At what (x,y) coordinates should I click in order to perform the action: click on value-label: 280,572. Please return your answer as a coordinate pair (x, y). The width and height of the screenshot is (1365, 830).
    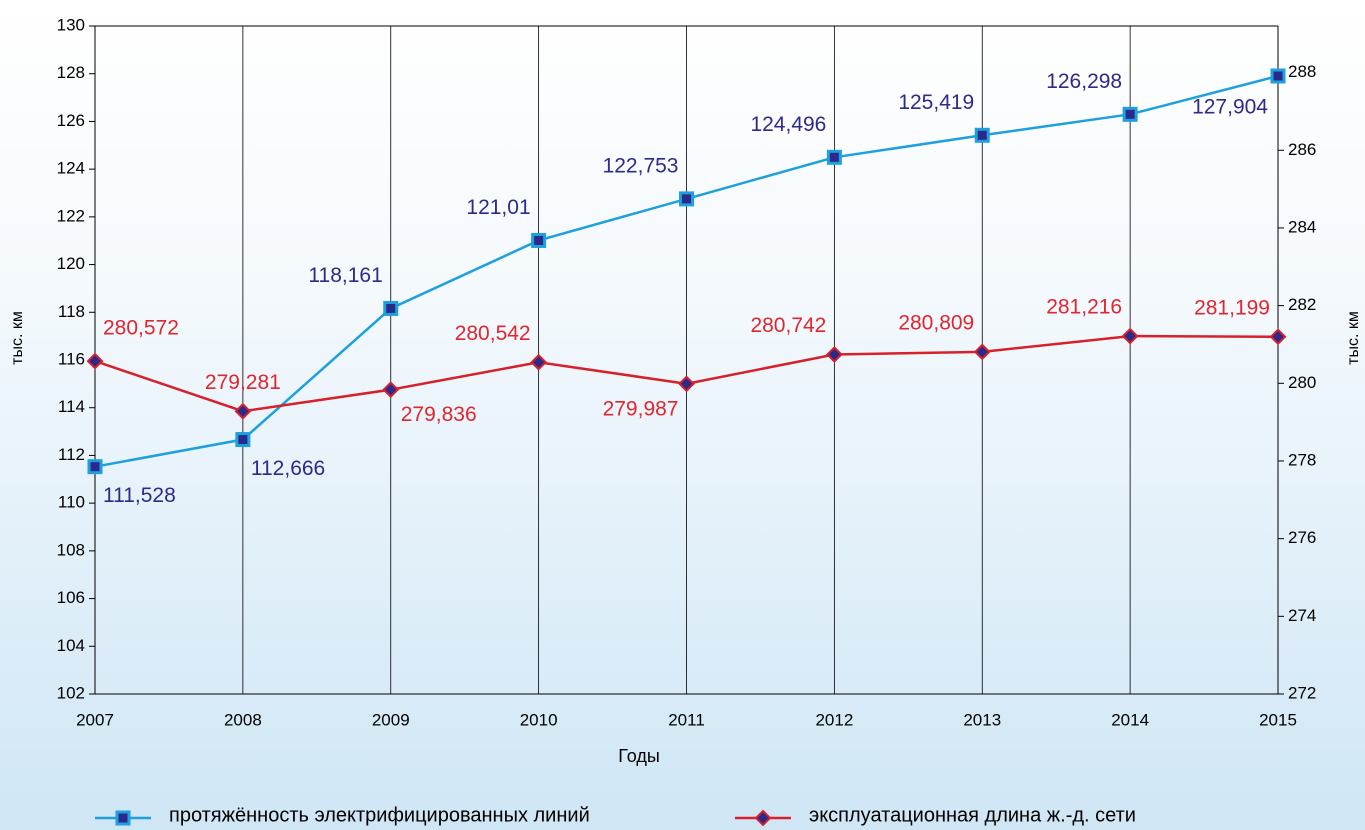
    Looking at the image, I should click on (141, 328).